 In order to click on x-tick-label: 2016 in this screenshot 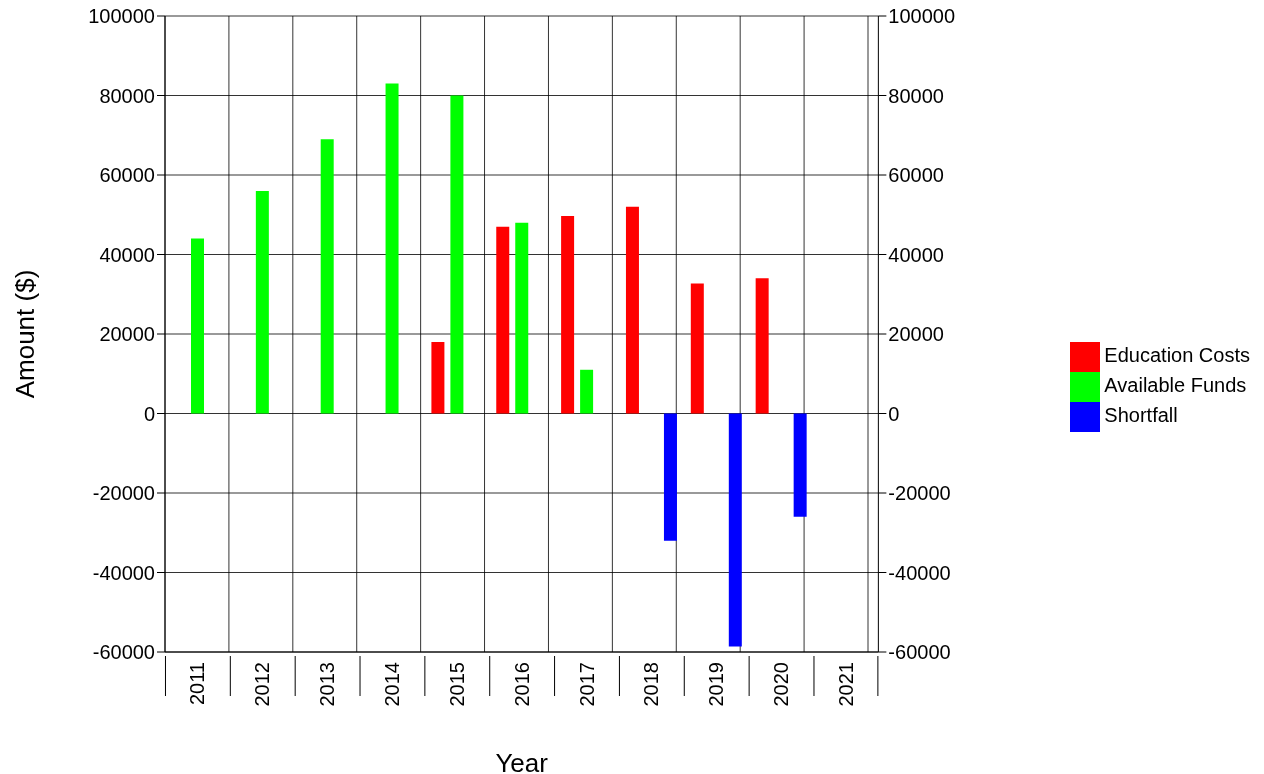, I will do `click(521, 684)`.